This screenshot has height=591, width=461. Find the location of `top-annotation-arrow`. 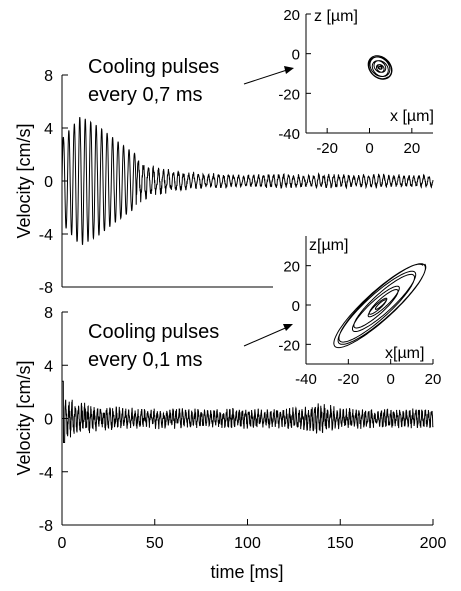

top-annotation-arrow is located at coordinates (267, 76).